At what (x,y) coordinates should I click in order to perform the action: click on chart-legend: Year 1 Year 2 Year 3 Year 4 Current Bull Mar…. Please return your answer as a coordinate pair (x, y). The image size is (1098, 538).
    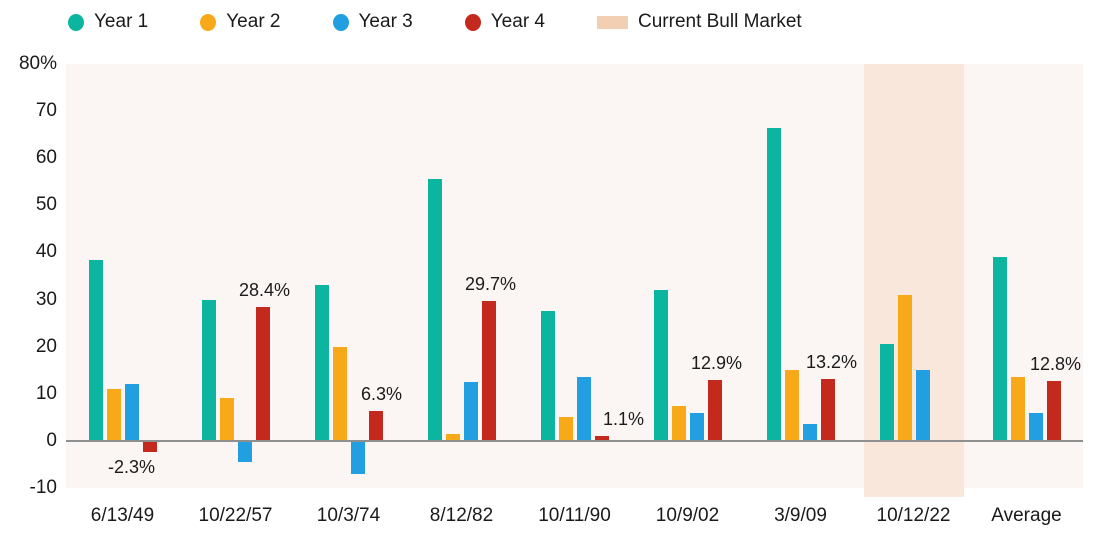
    Looking at the image, I should click on (435, 22).